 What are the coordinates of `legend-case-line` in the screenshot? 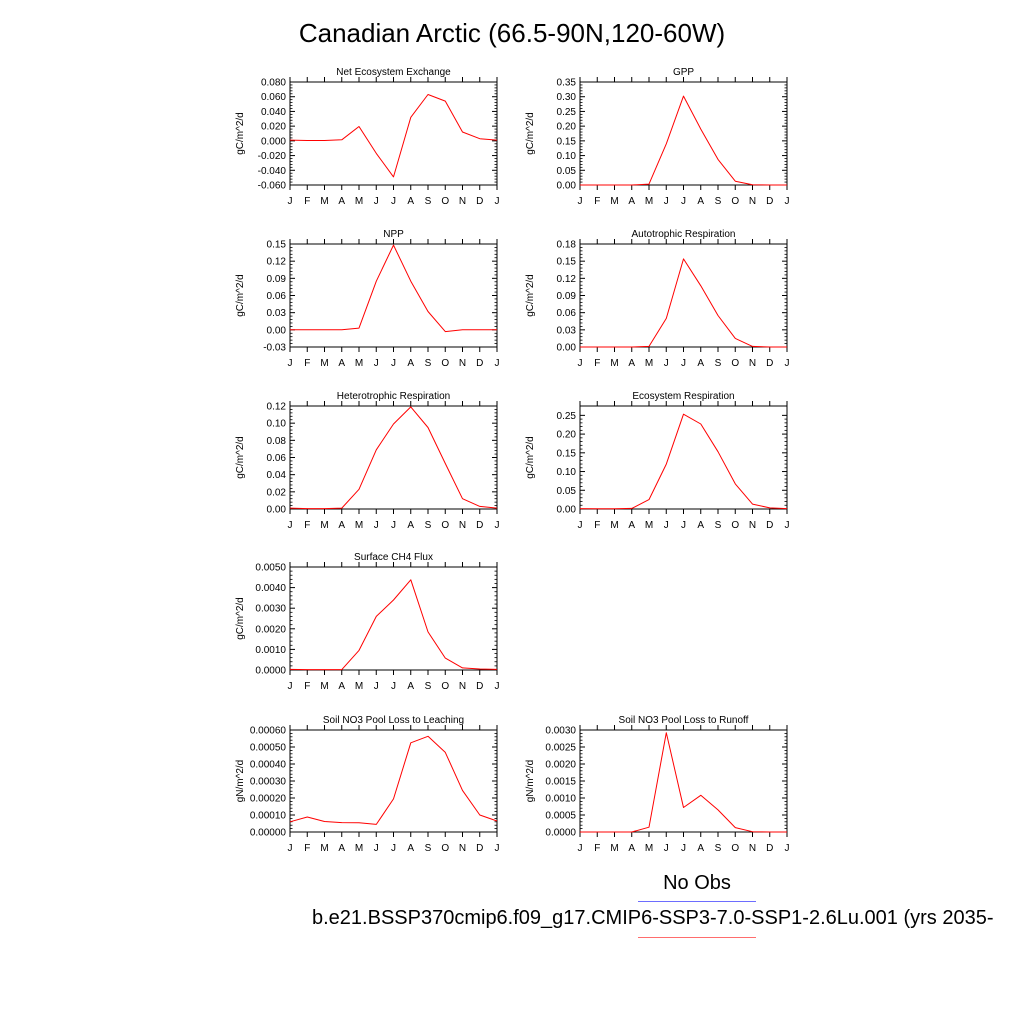 It's located at (697, 937).